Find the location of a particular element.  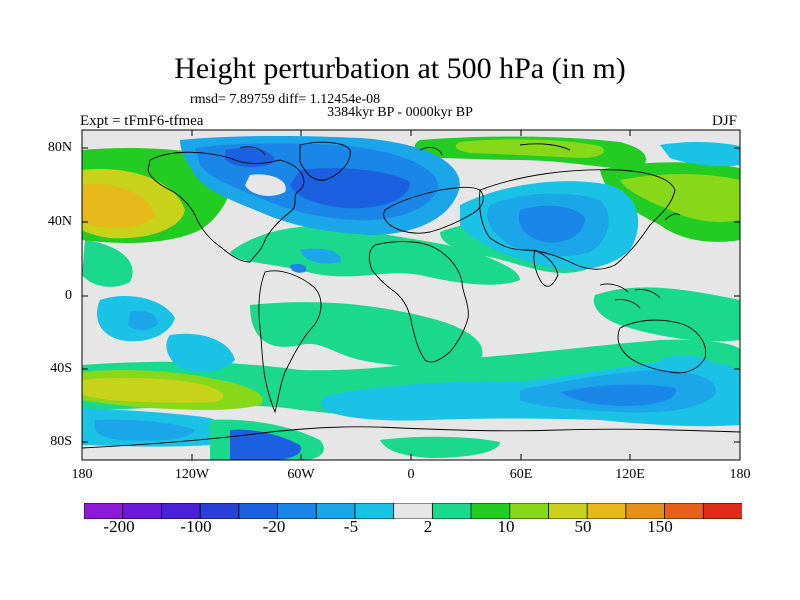

colorbar-label: 150 is located at coordinates (660, 526).